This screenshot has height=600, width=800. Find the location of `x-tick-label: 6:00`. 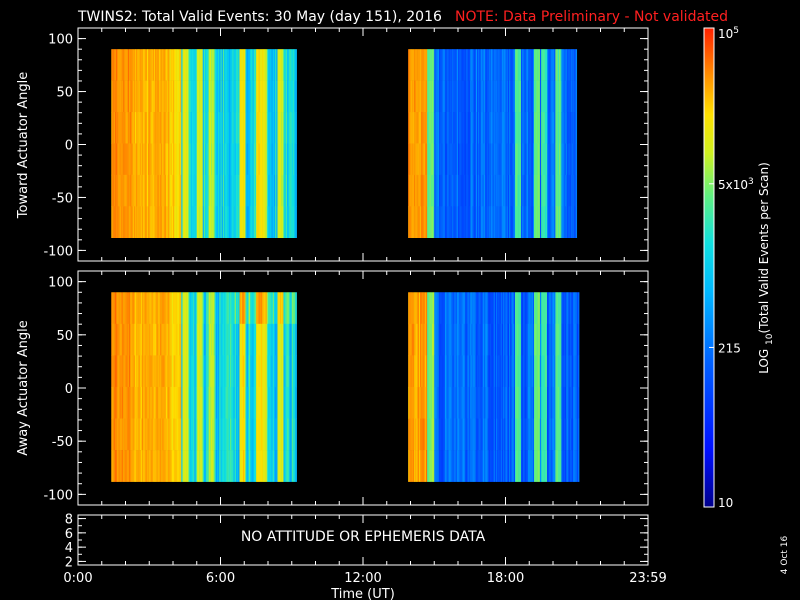

x-tick-label: 6:00 is located at coordinates (220, 578).